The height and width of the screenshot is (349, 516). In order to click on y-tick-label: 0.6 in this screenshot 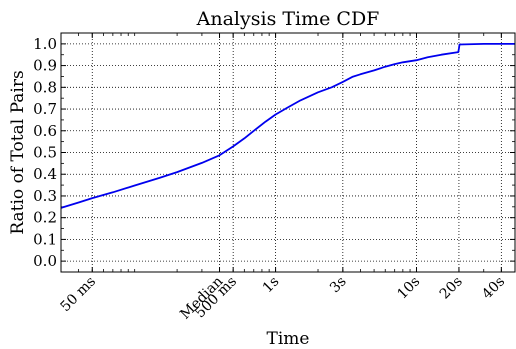, I will do `click(45, 131)`.